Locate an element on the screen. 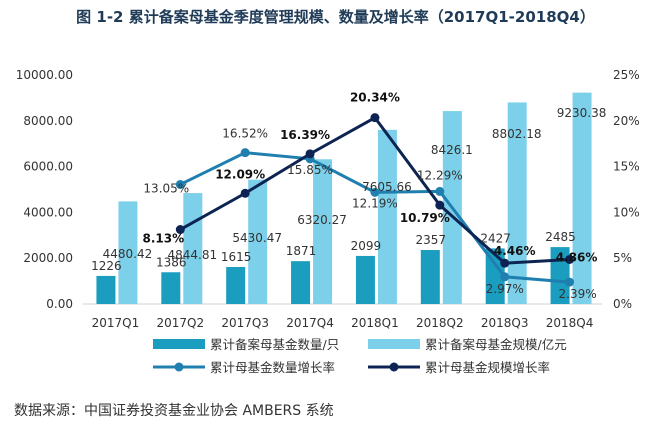 The height and width of the screenshot is (430, 671). count-growth-label: 12.19% is located at coordinates (375, 203).